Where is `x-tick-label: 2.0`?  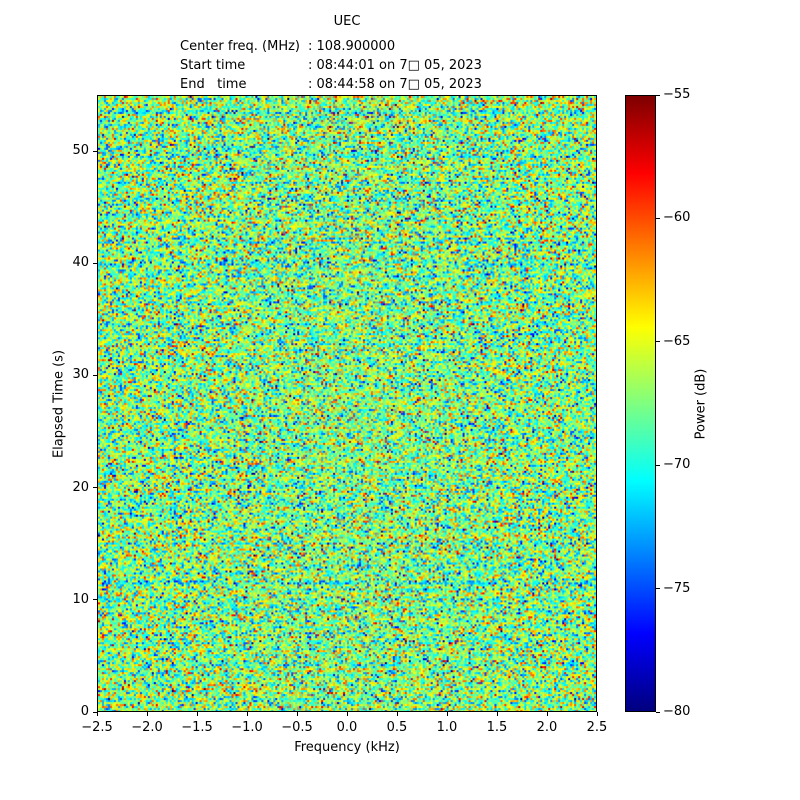
x-tick-label: 2.0 is located at coordinates (547, 727).